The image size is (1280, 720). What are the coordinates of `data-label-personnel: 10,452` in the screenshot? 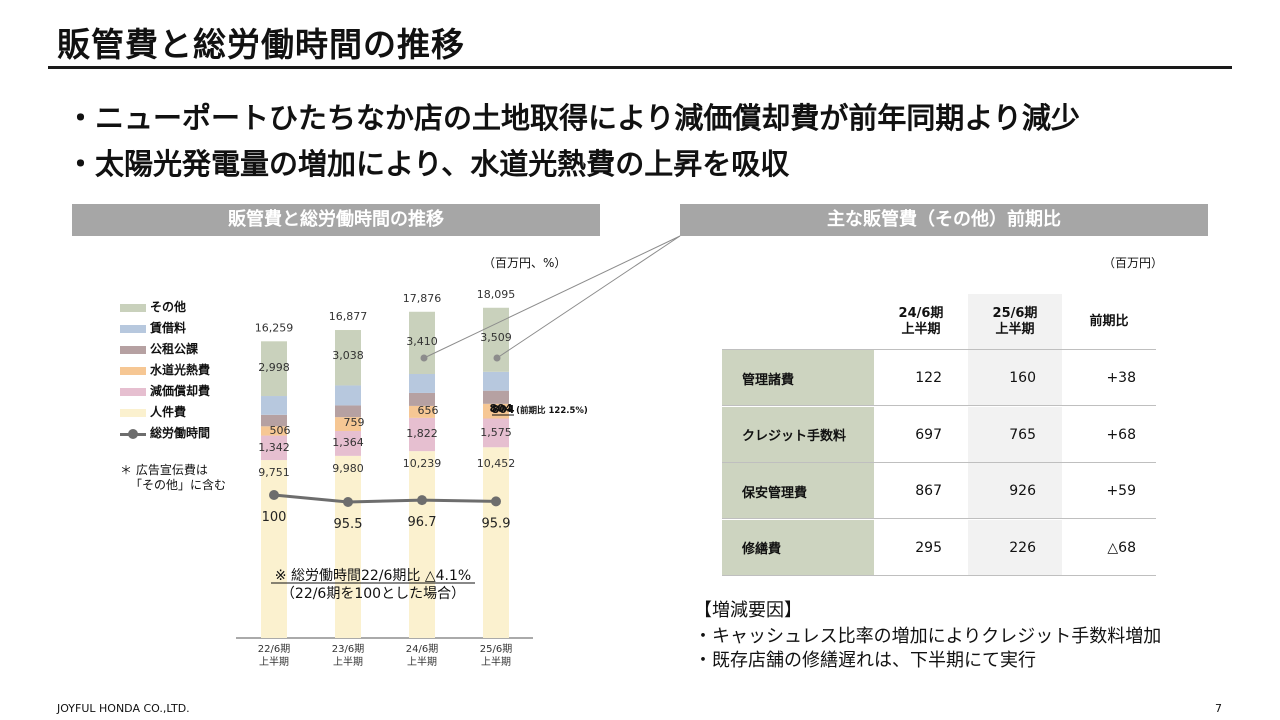 It's located at (496, 463).